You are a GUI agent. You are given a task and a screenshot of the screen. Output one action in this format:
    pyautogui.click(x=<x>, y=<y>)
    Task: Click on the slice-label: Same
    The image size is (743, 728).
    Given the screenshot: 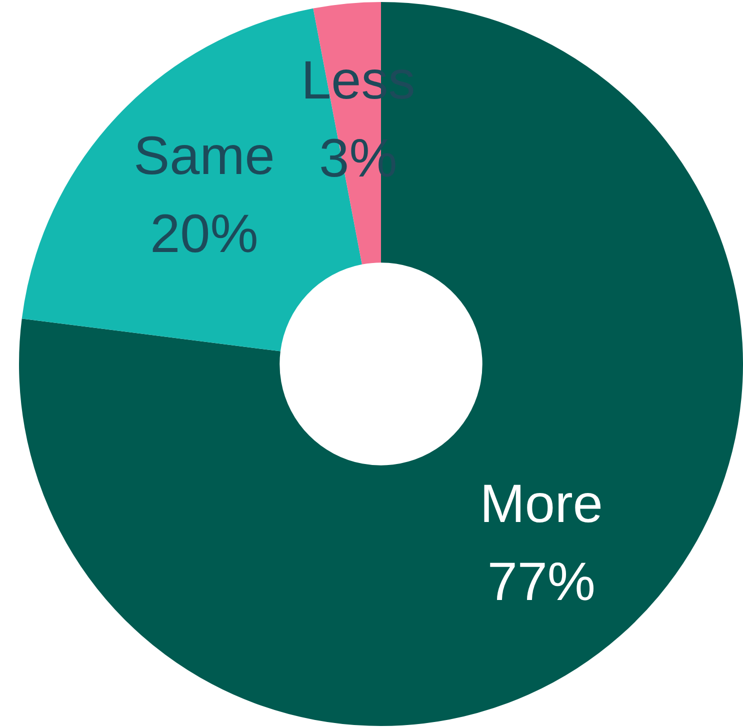 What is the action you would take?
    pyautogui.click(x=204, y=156)
    